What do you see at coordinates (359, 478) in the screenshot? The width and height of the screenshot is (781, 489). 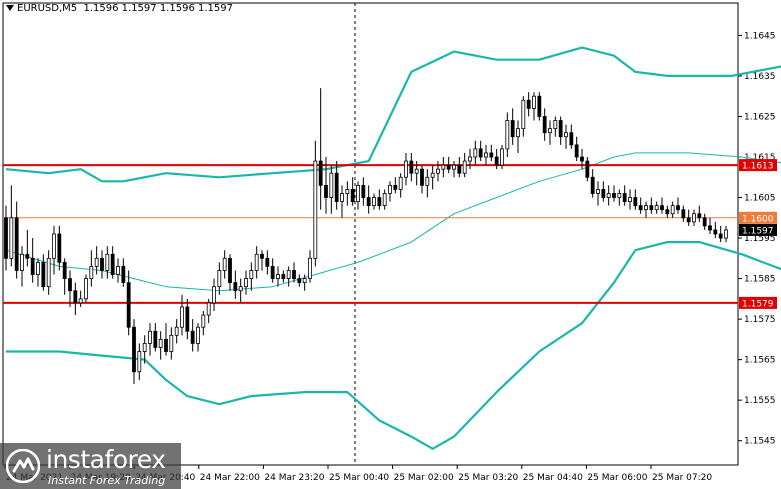 I see `x-tick-label: 25 Mar 00:40` at bounding box center [359, 478].